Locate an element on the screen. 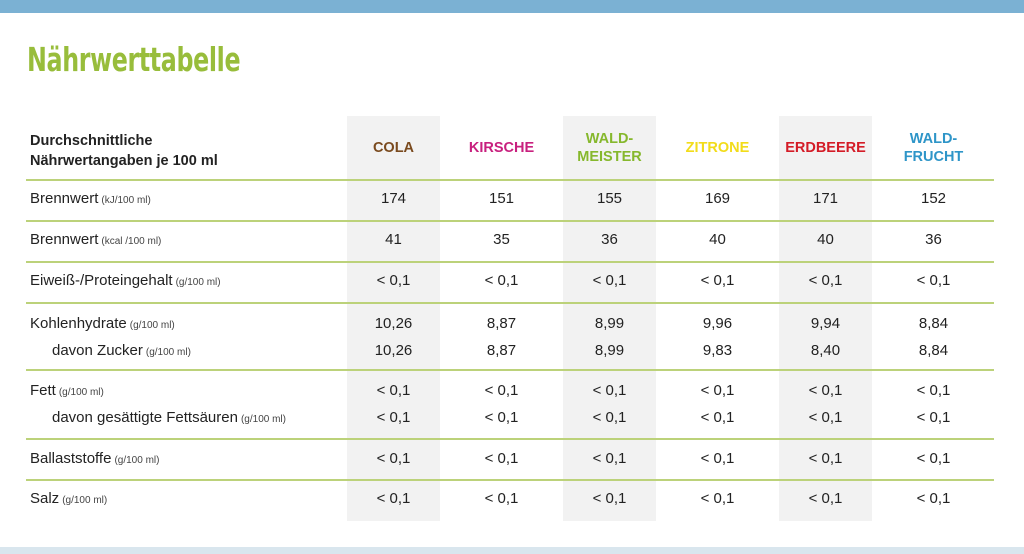  row-label: davon gesättigte Fettsäuren (g/100 ml) is located at coordinates (169, 417).